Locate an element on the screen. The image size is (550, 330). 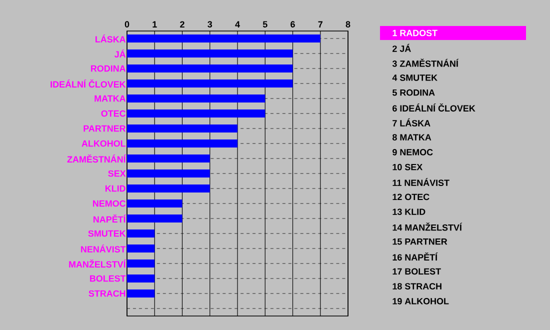
y-tick-label: ZAMĚSTNÁNÍ is located at coordinates (96, 158).